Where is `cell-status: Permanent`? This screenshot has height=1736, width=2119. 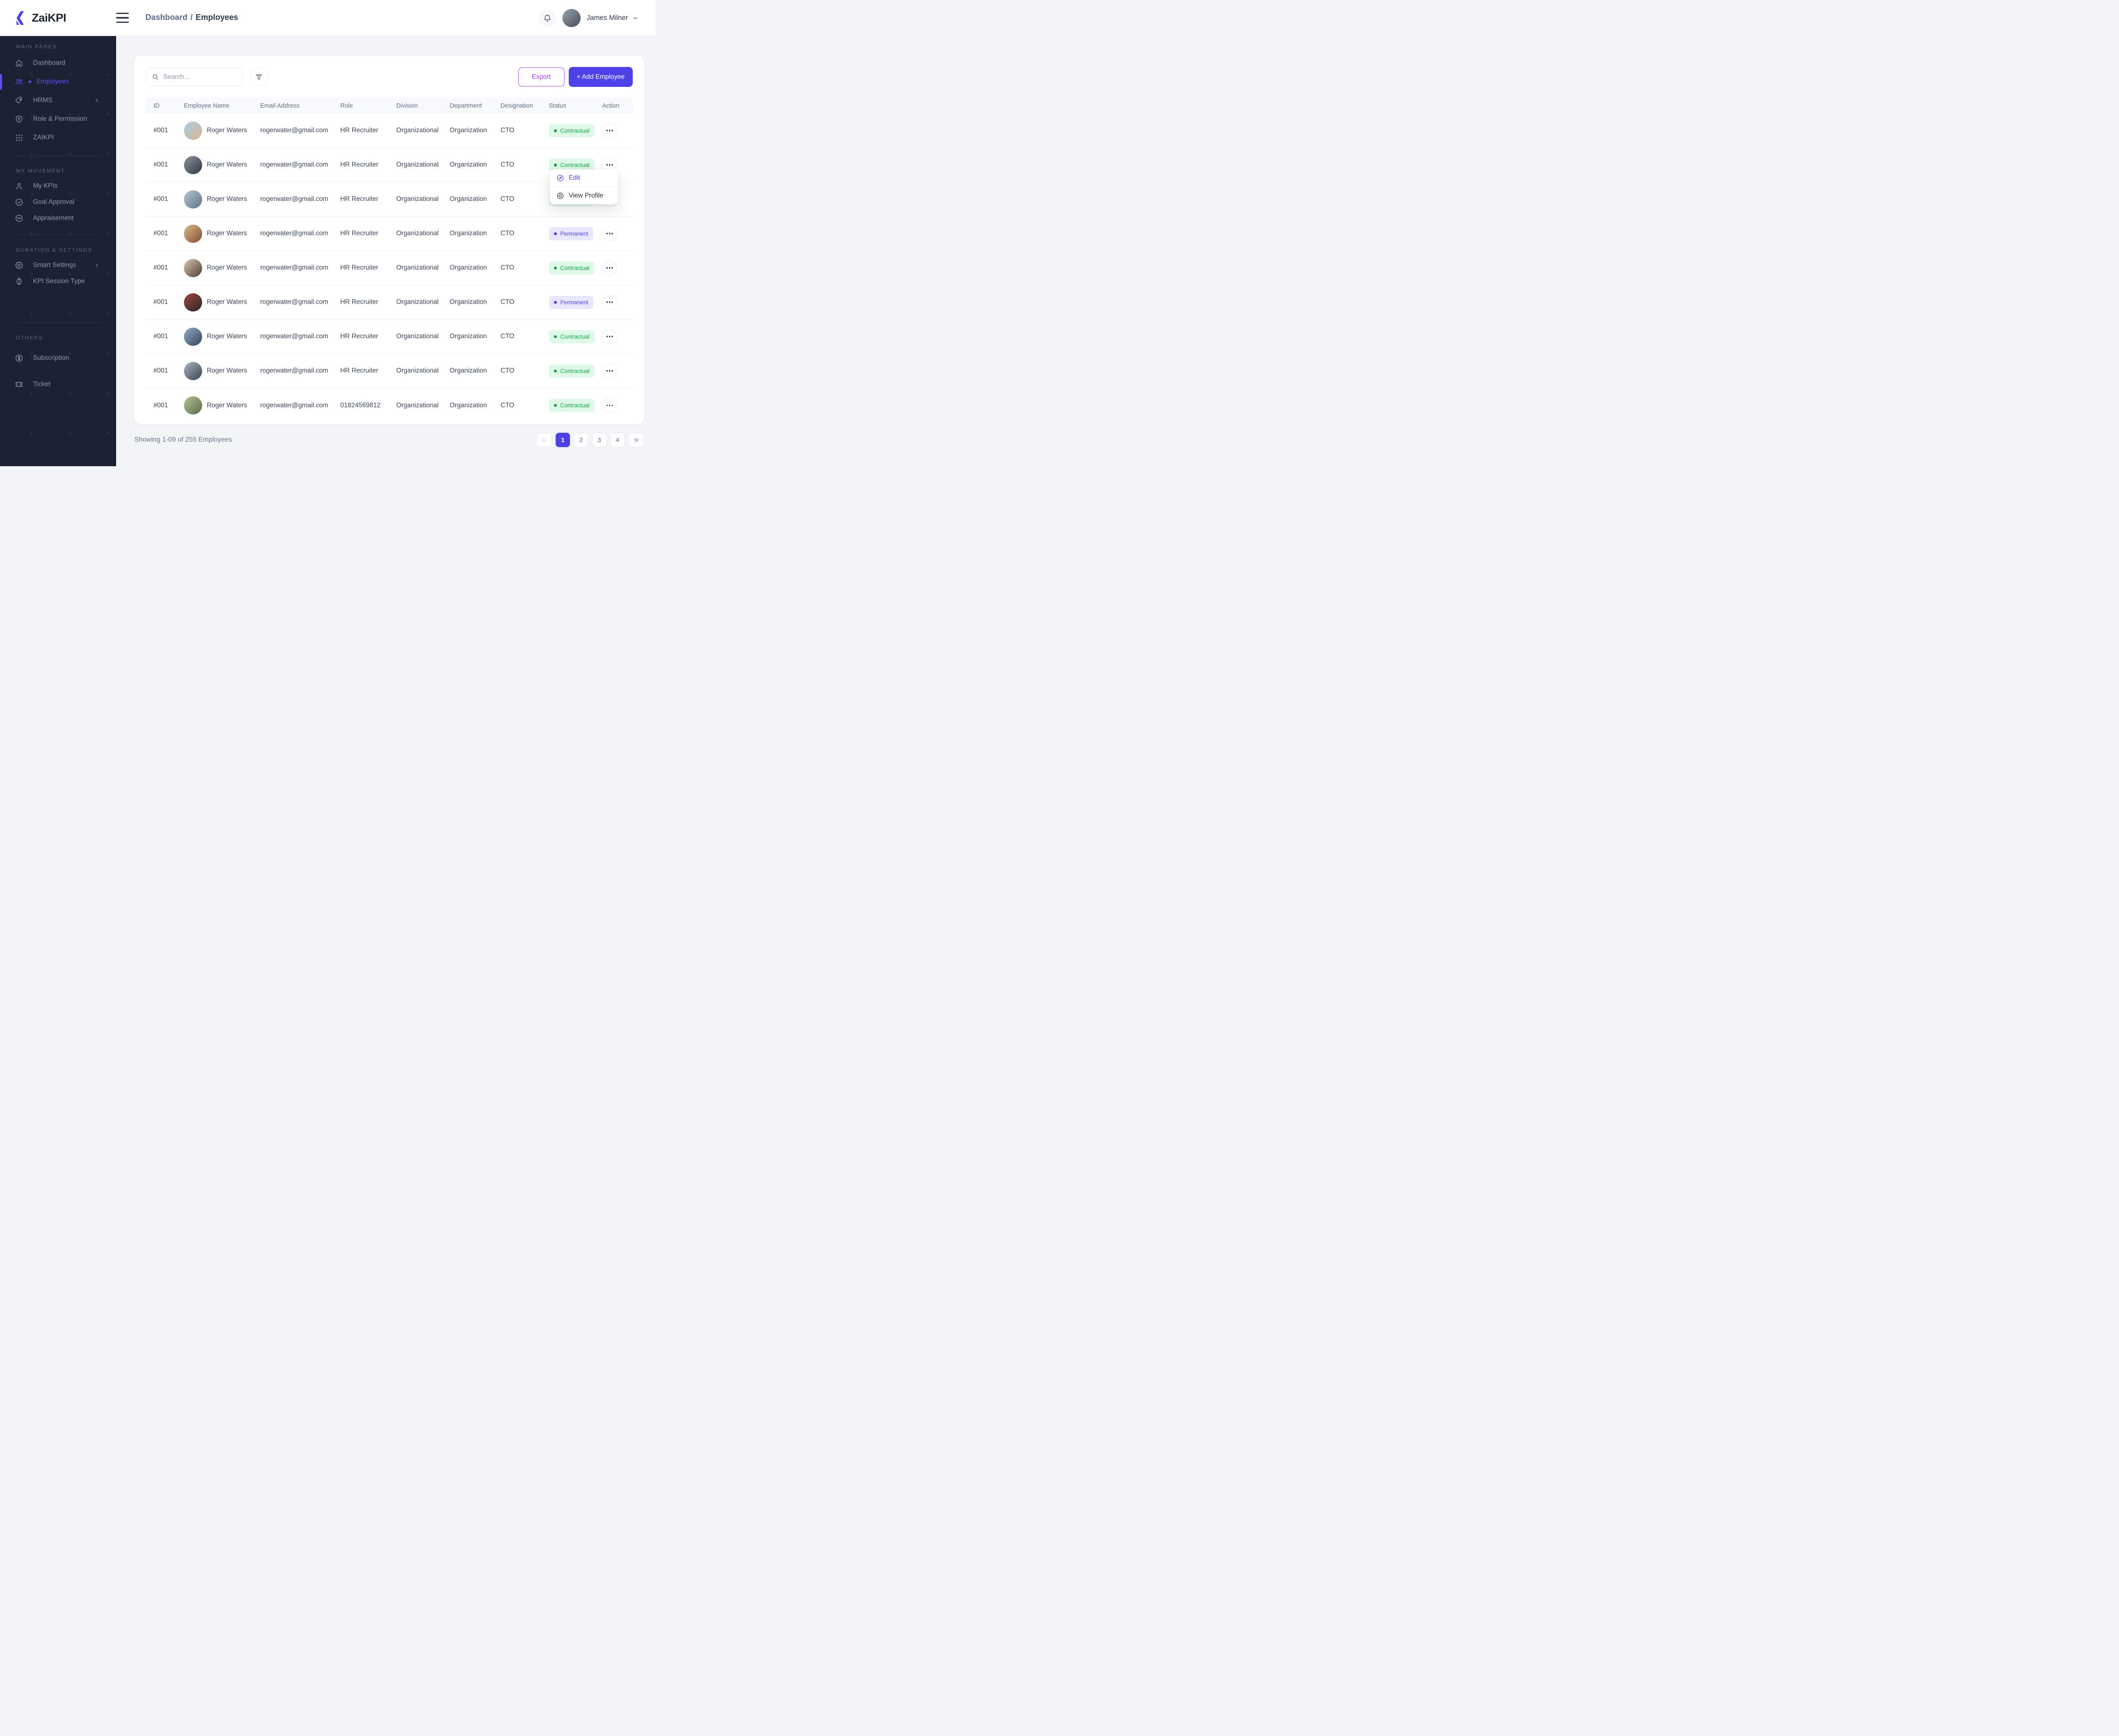 cell-status: Permanent is located at coordinates (575, 302).